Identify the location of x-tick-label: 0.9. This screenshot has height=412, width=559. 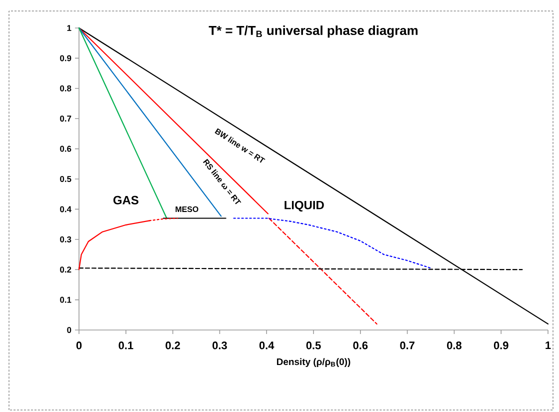
(501, 346).